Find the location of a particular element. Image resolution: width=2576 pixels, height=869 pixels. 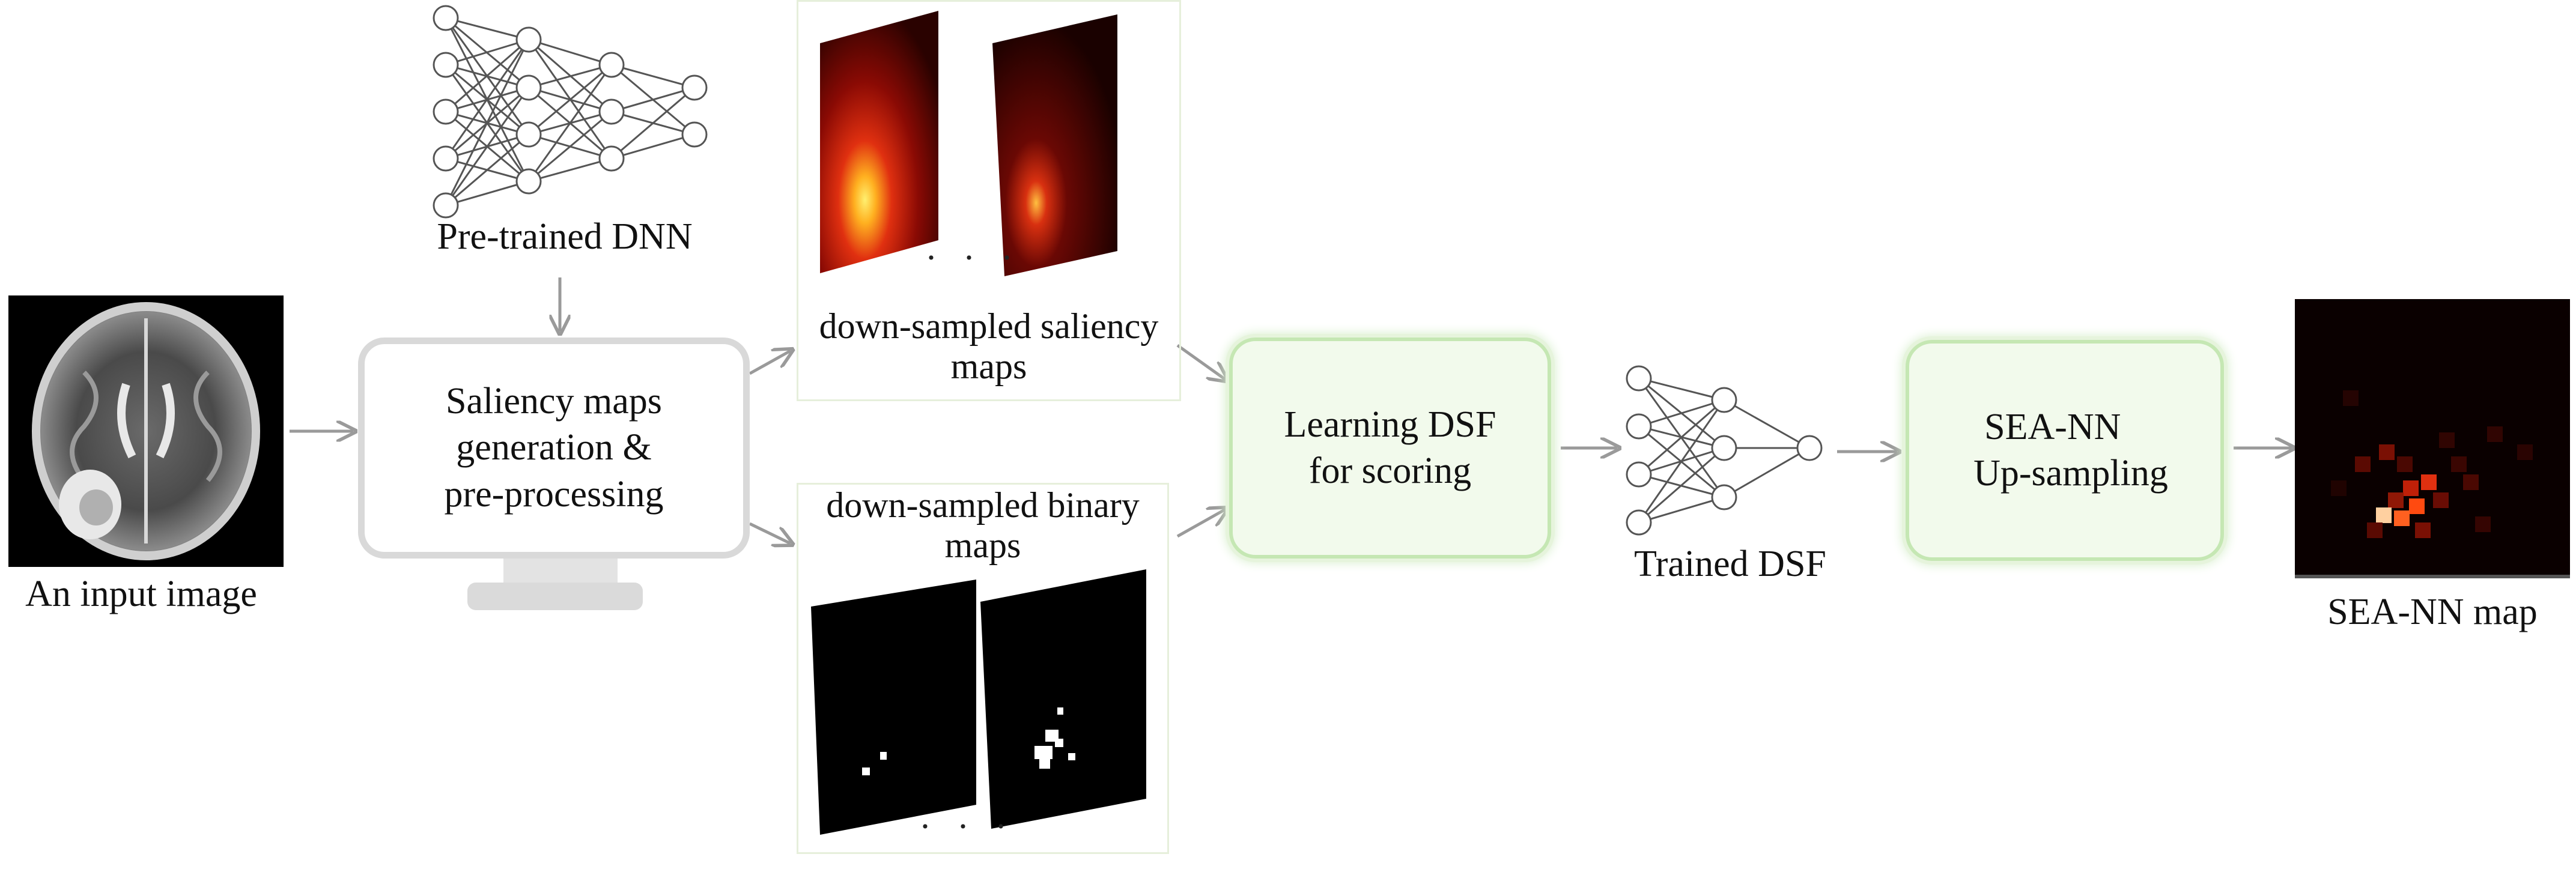

binary-ellipsis: · · · is located at coordinates (967, 826).